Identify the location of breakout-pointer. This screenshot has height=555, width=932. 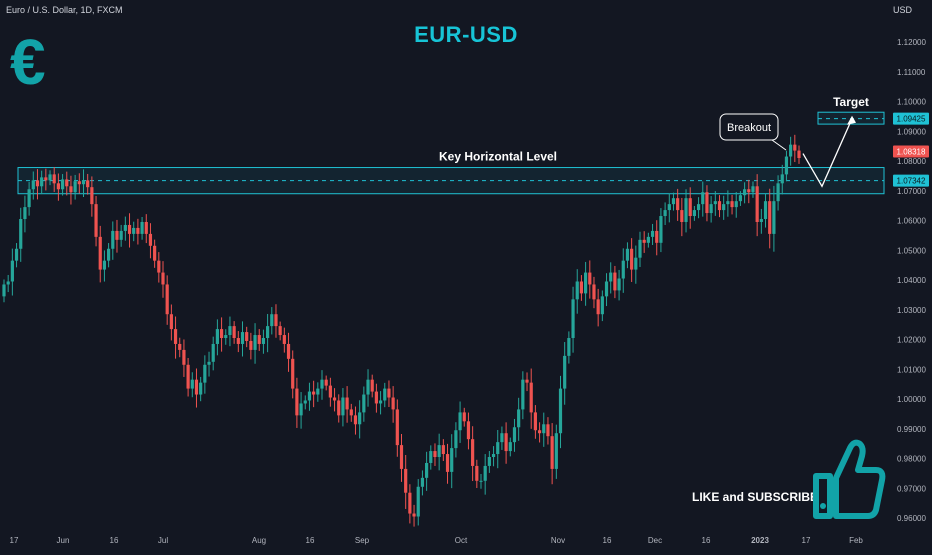
(779, 145).